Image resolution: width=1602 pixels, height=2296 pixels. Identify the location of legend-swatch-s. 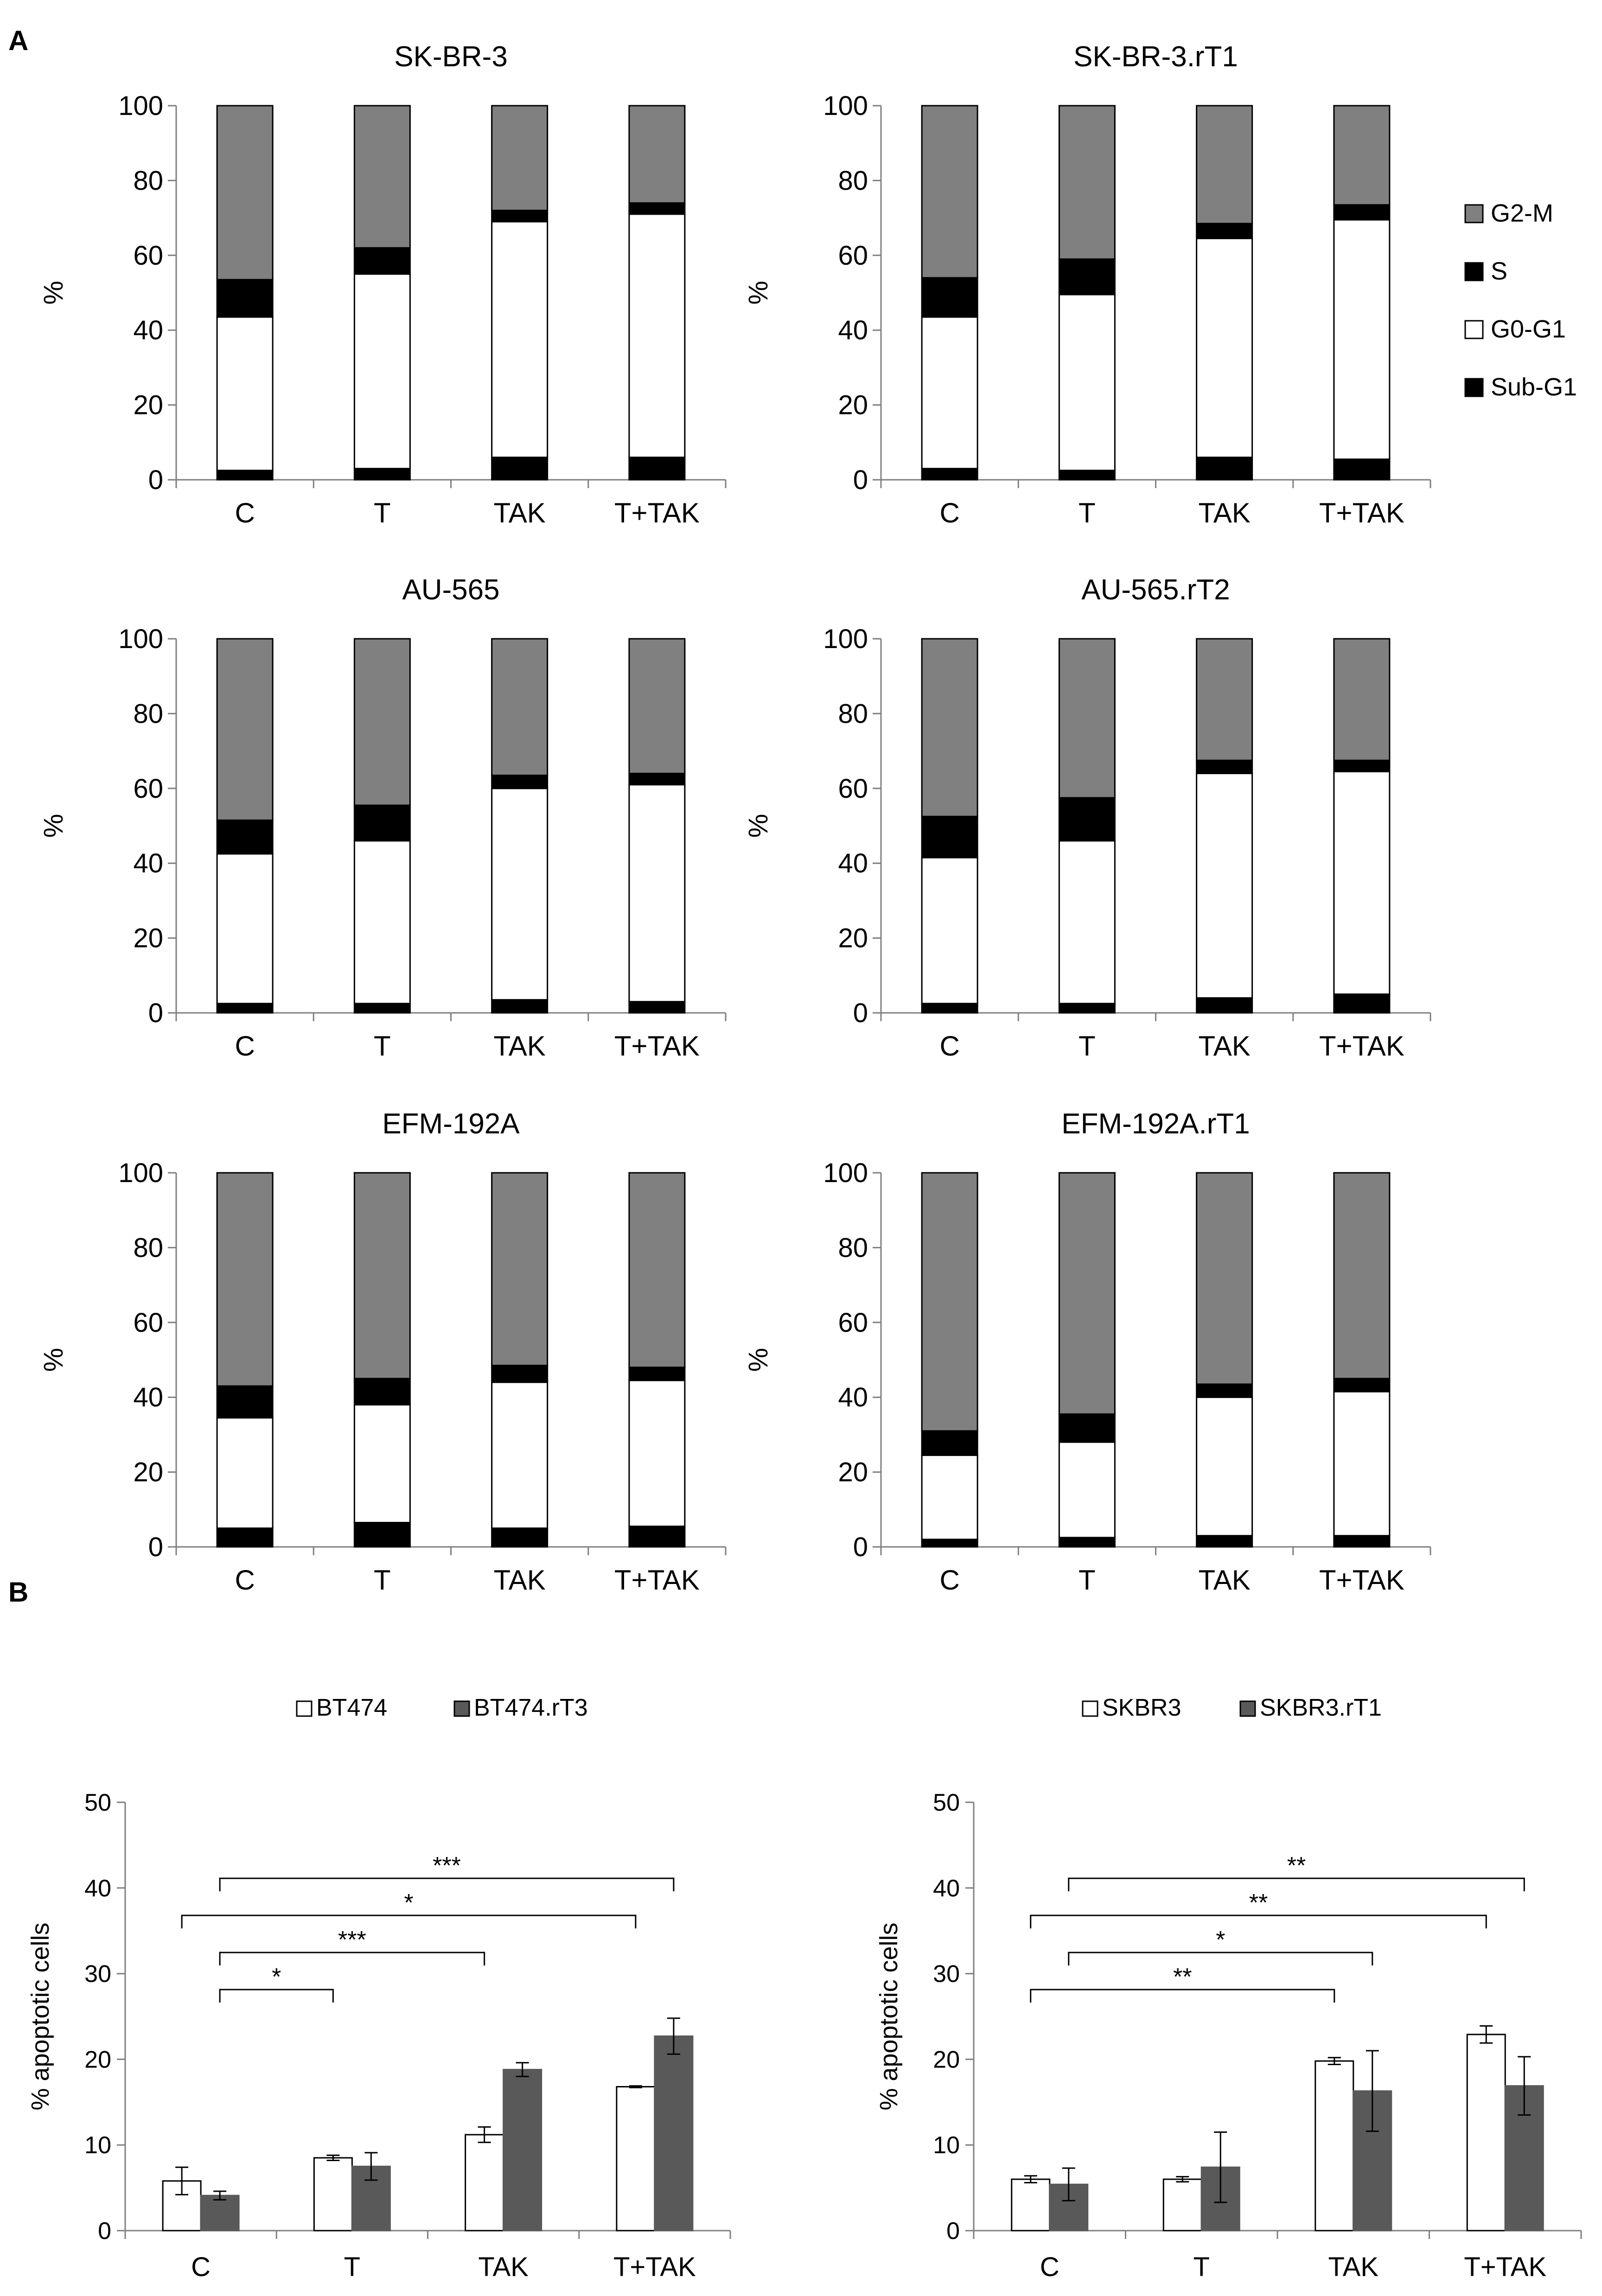
(1474, 271).